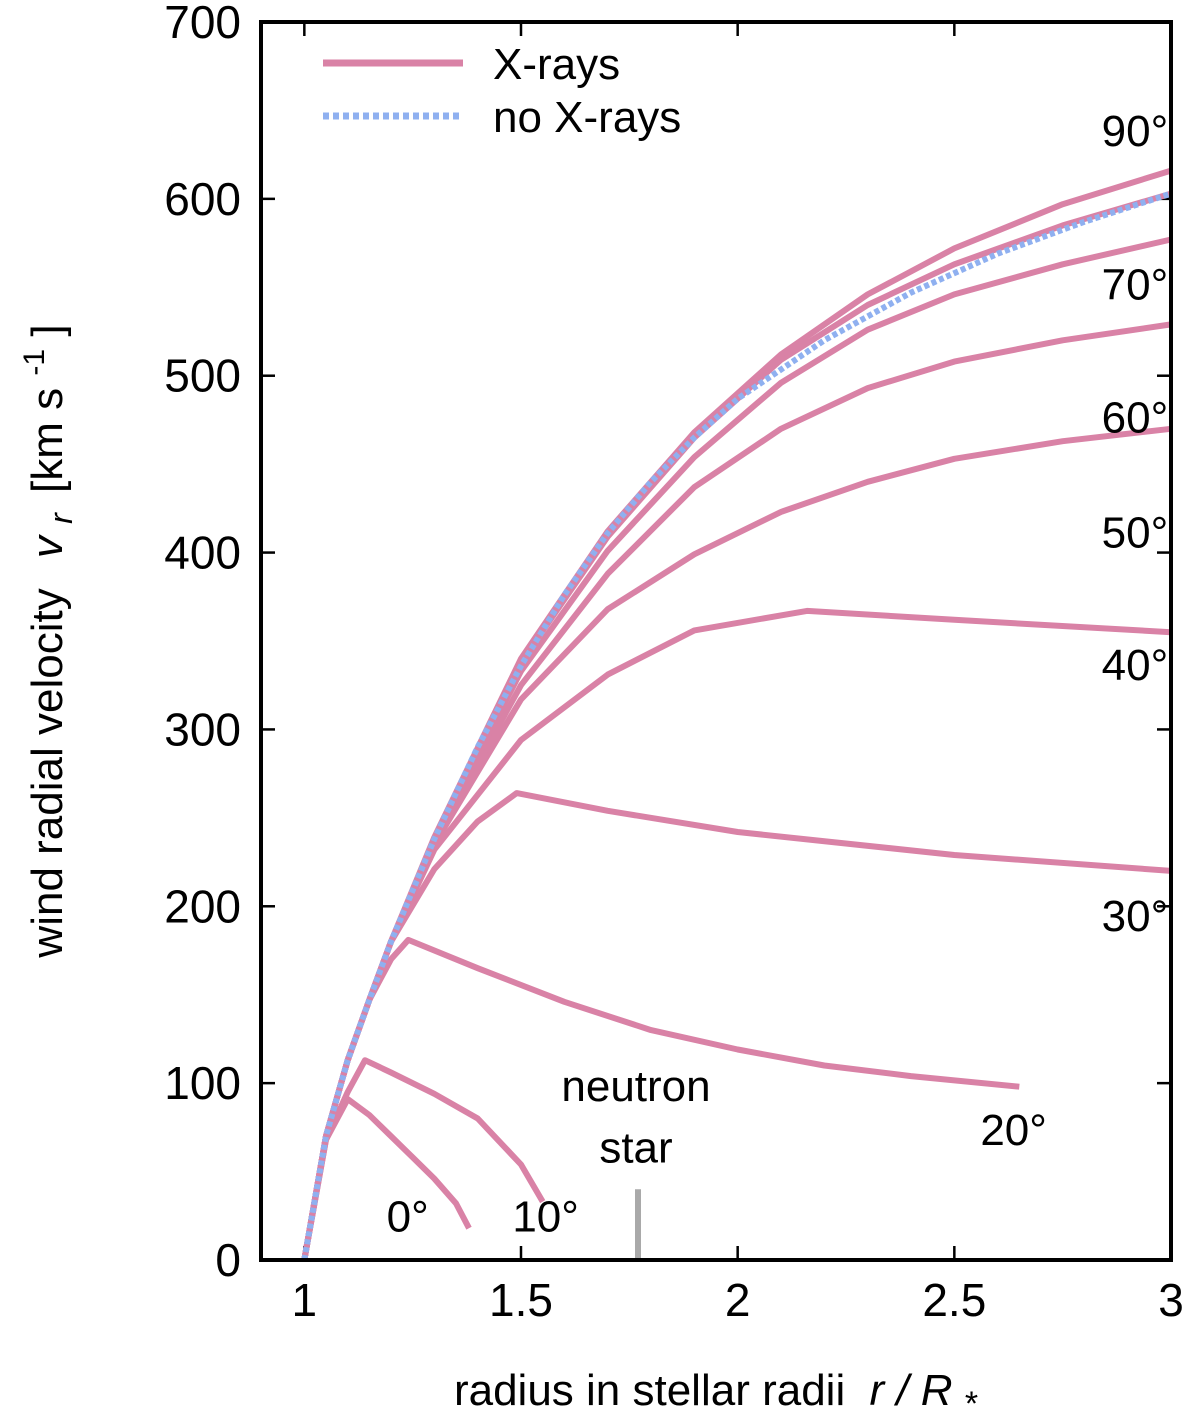 This screenshot has width=1200, height=1419. I want to click on angle-label-70deg: 70°, so click(1135, 285).